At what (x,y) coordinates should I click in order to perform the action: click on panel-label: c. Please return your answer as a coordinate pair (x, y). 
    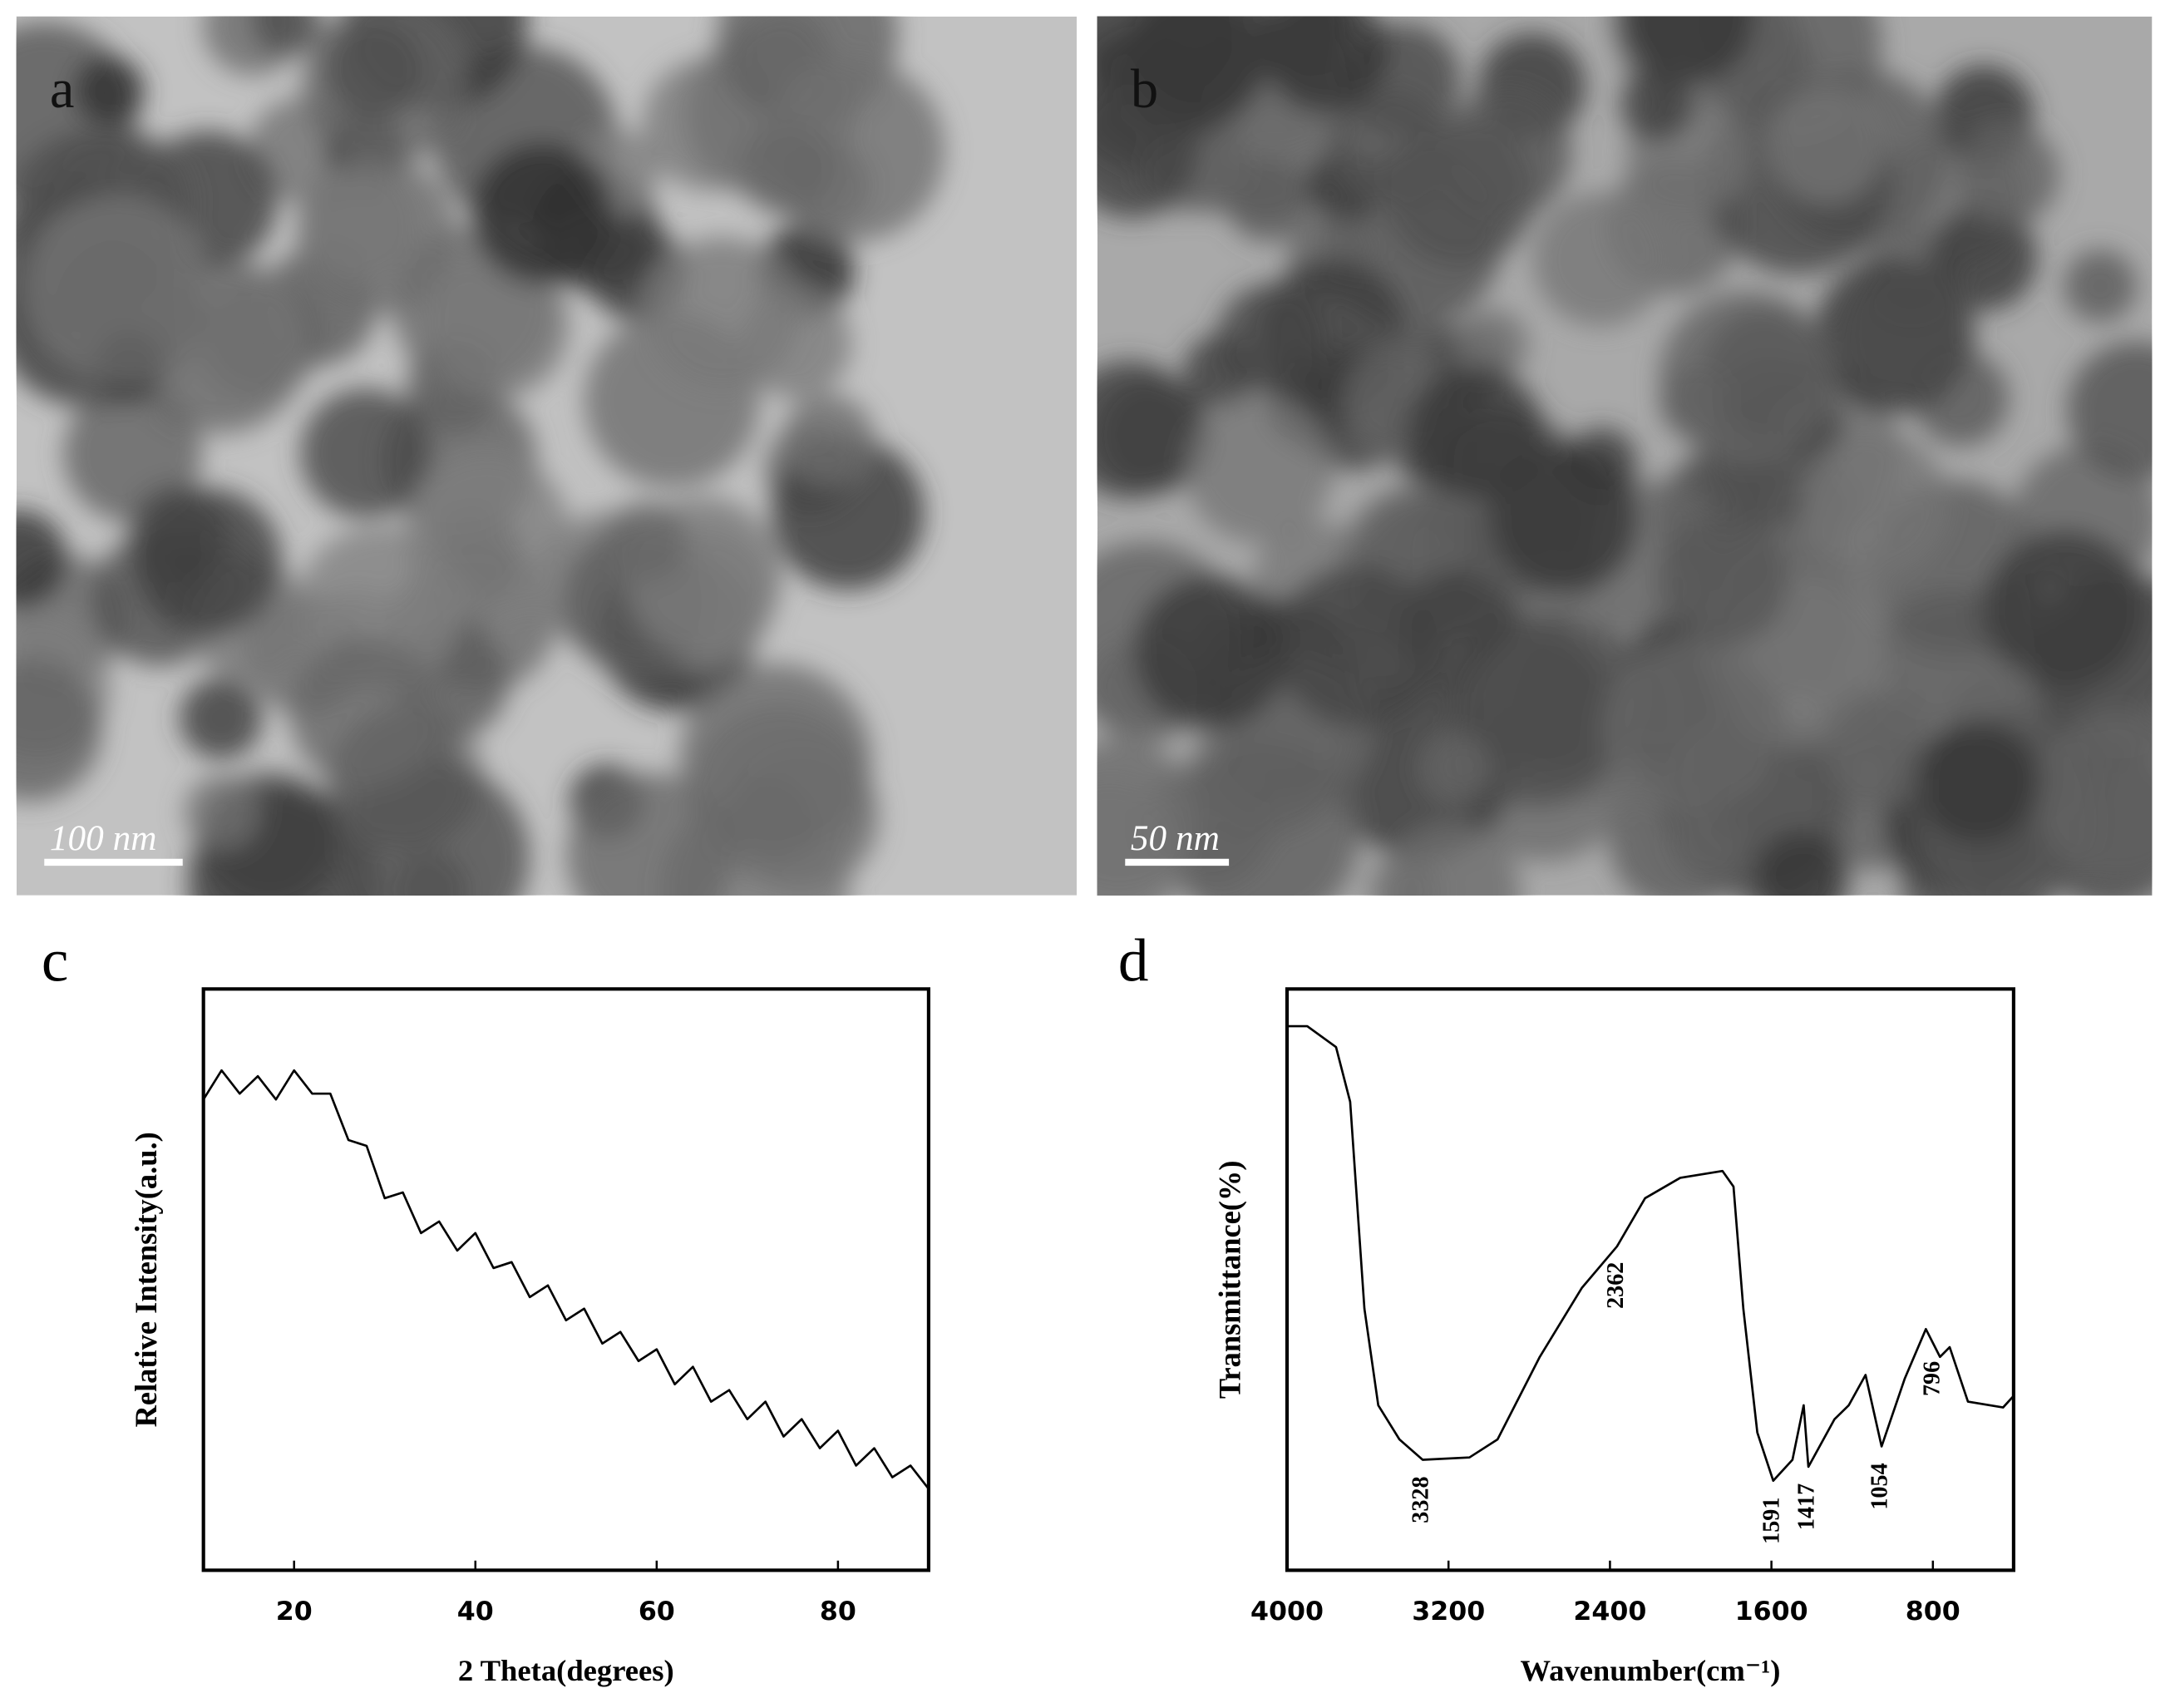
    Looking at the image, I should click on (56, 961).